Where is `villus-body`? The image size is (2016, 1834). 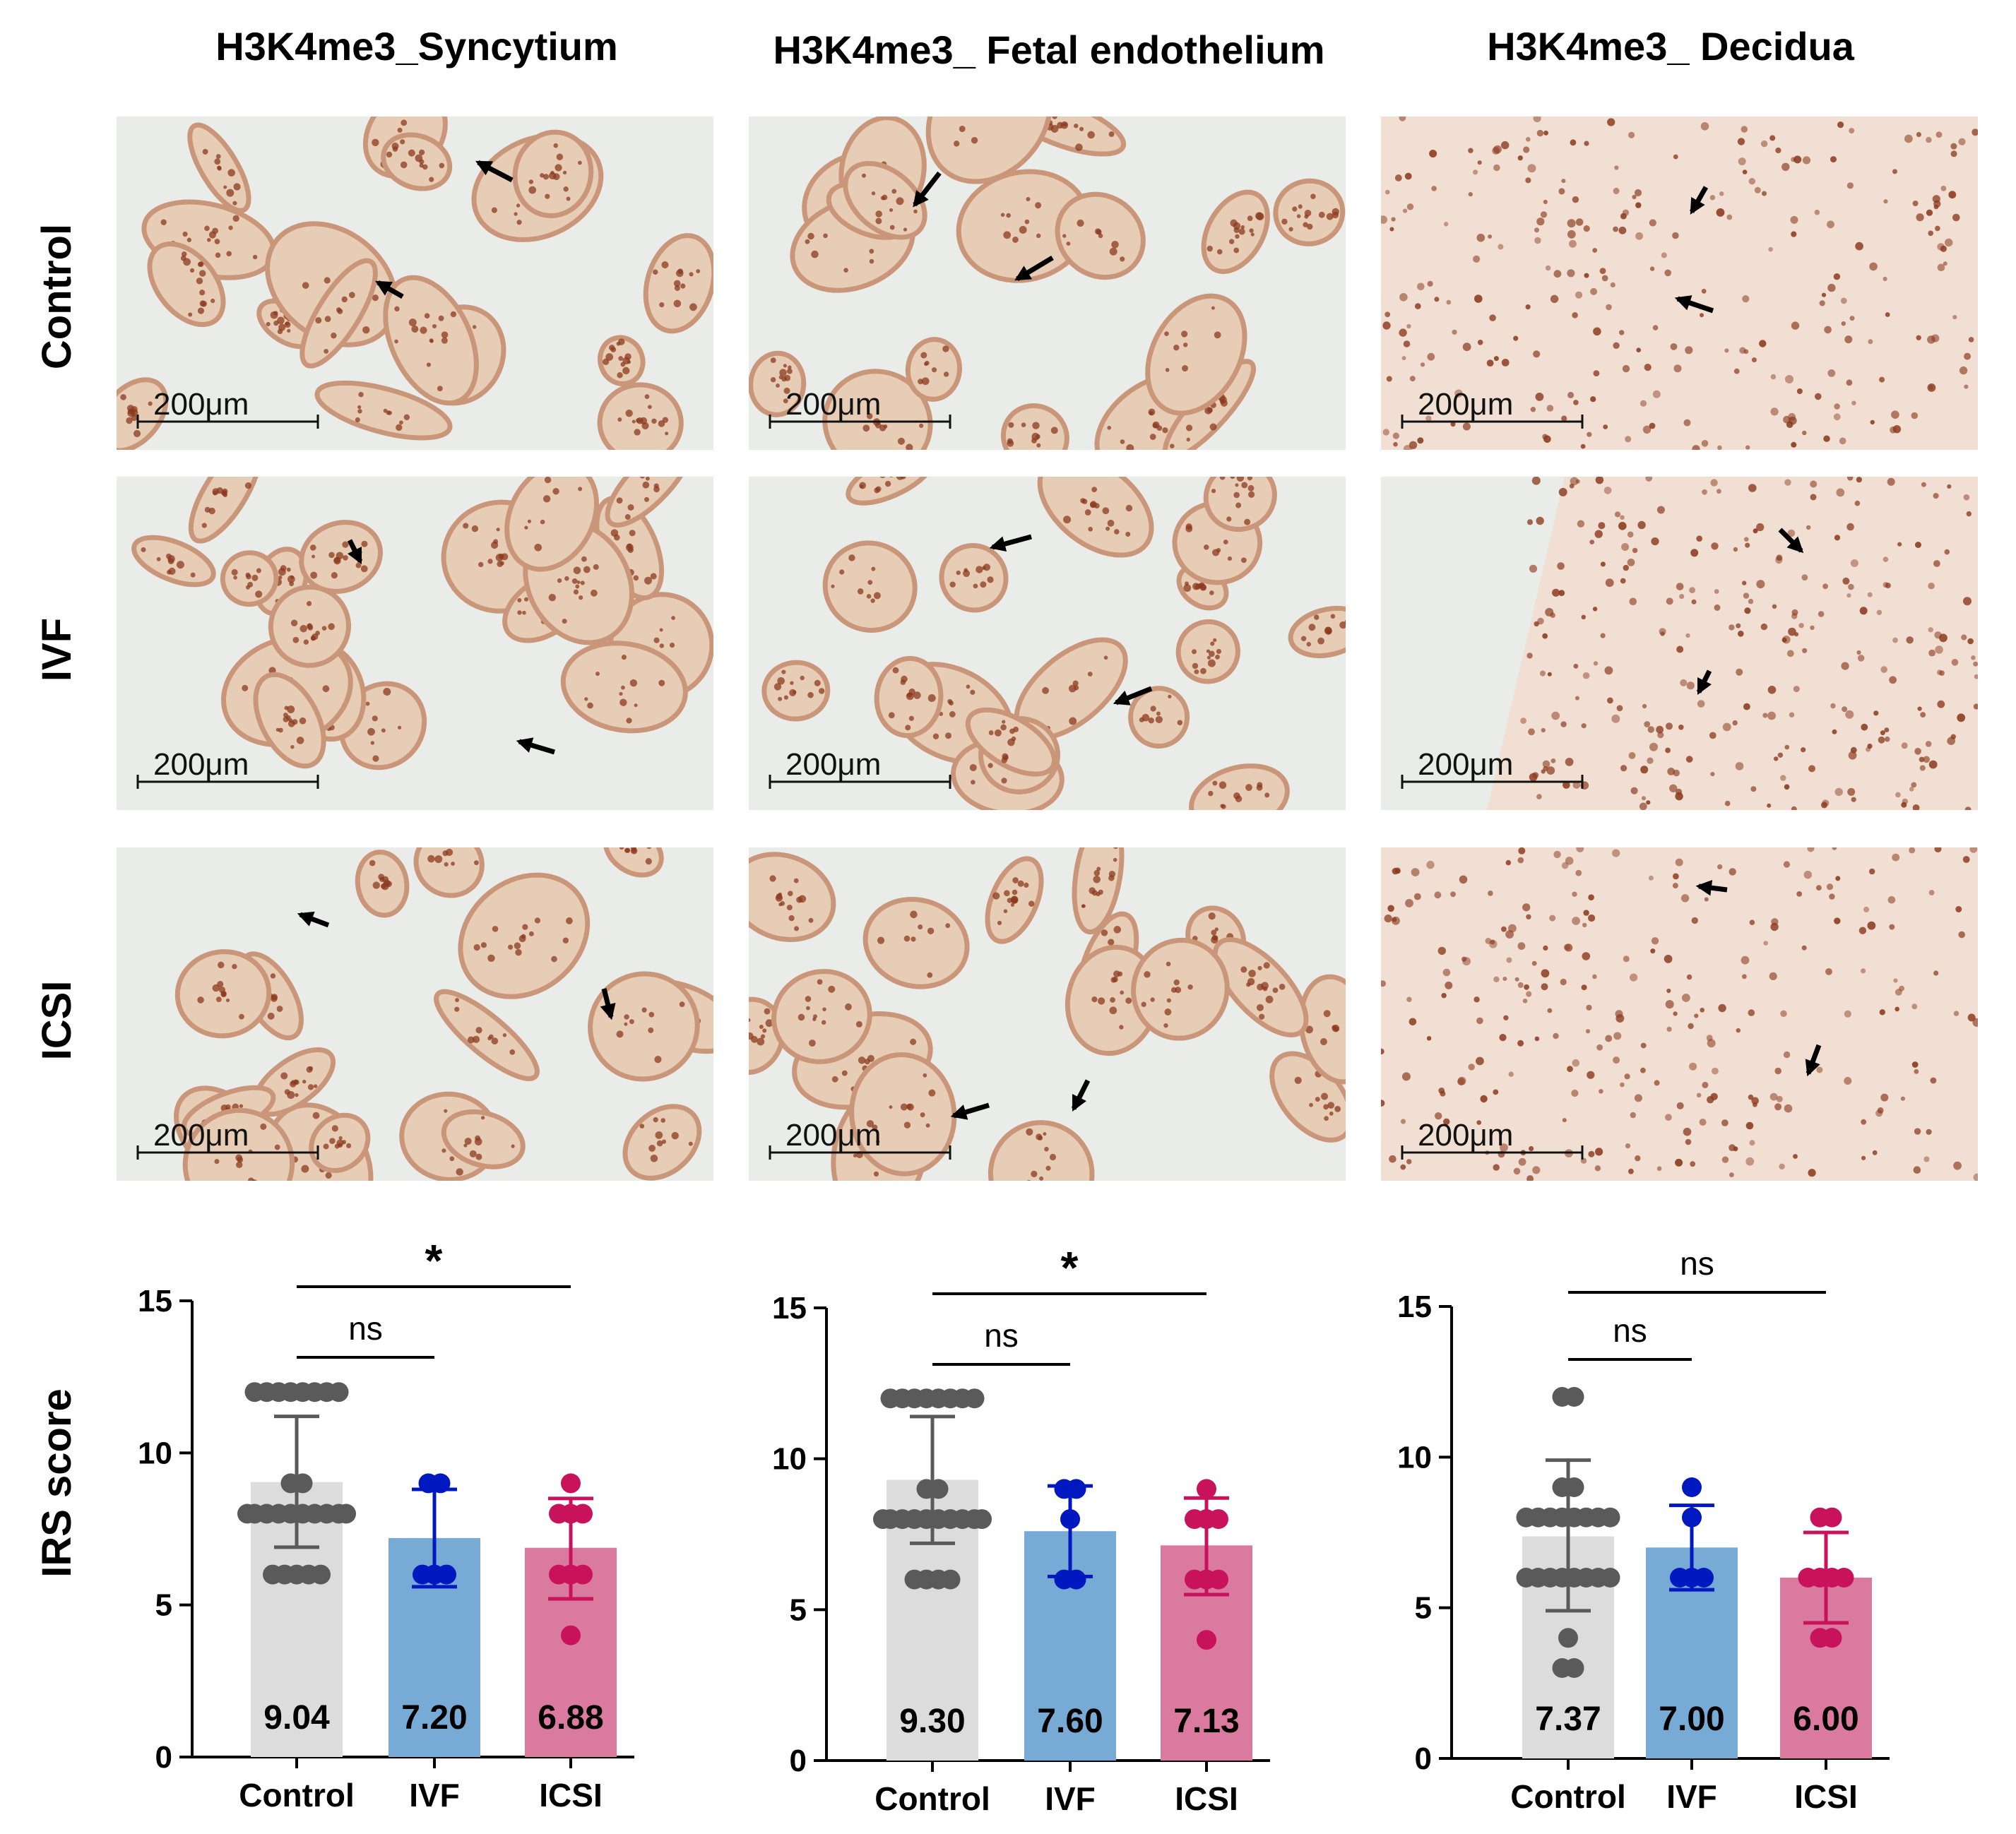 villus-body is located at coordinates (989, 150).